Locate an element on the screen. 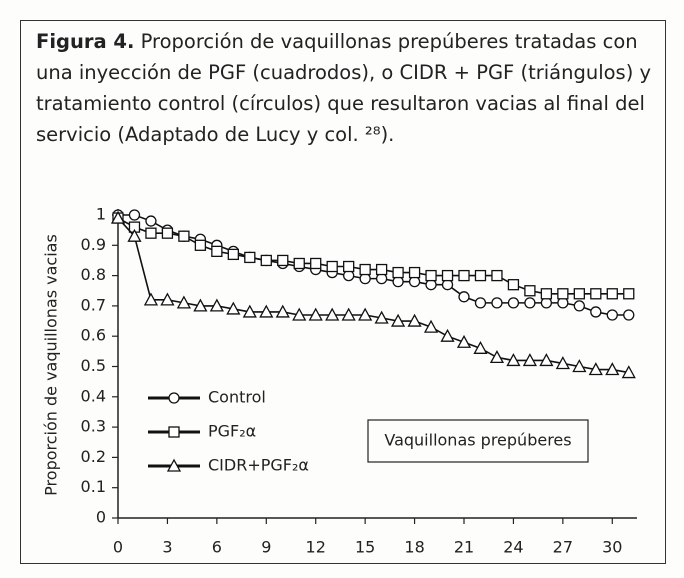  y-tick-label: 0.6 is located at coordinates (93, 335).